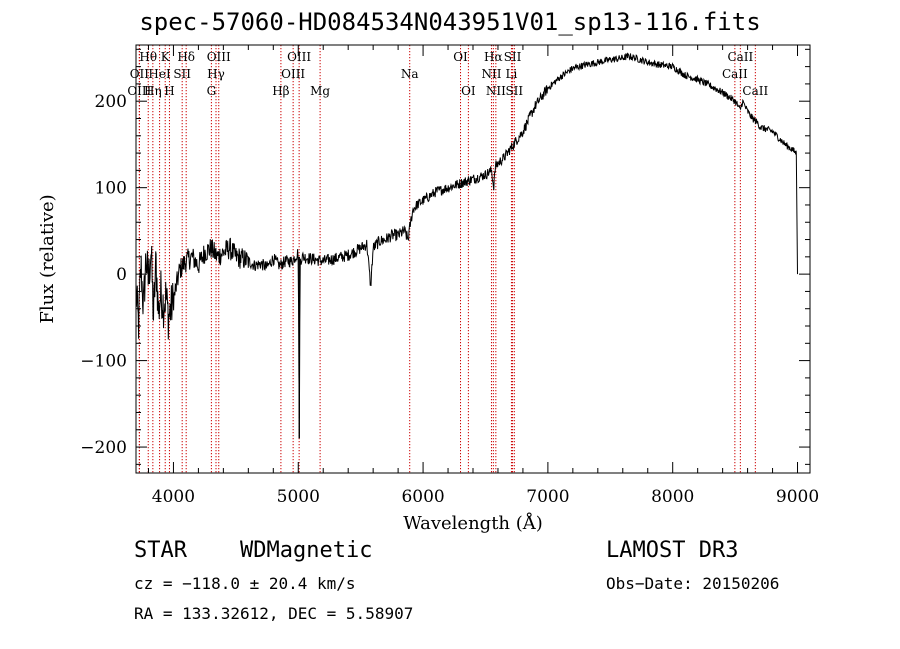 The image size is (900, 649). I want to click on spectral-line-label: K, so click(166, 57).